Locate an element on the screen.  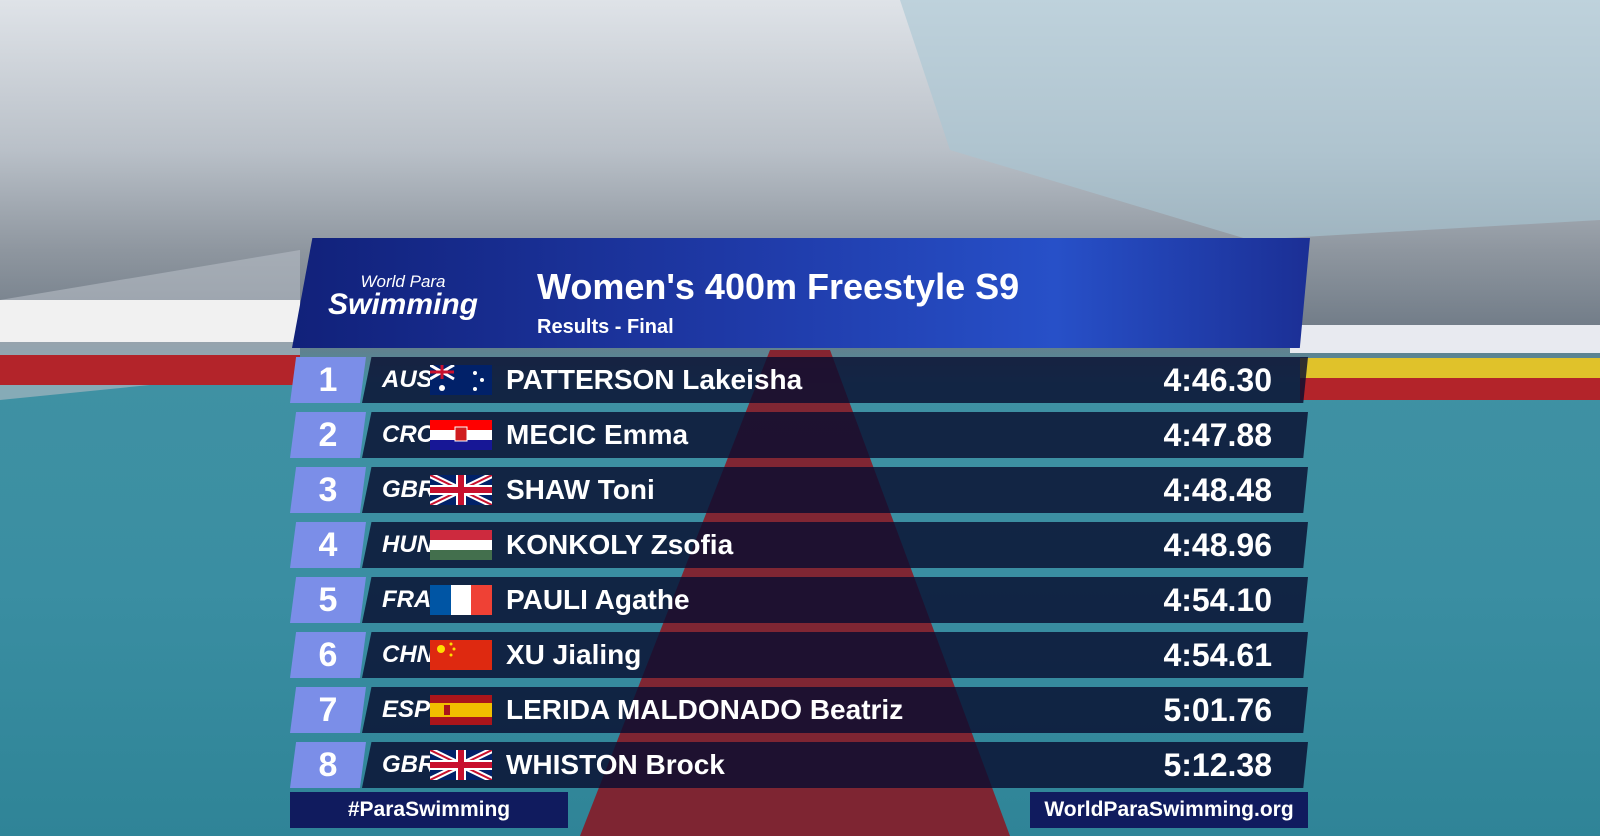
rank: 6 is located at coordinates (328, 655).